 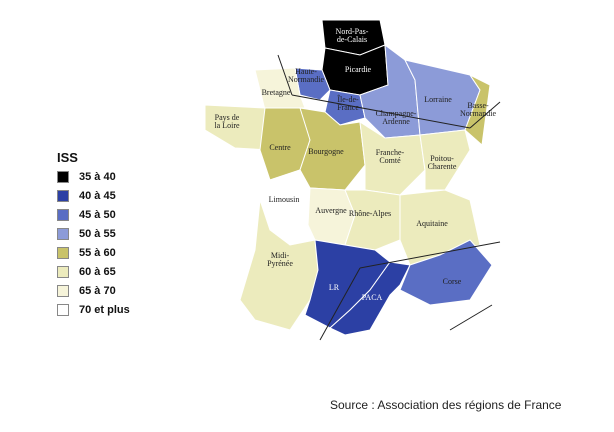 I want to click on legend-item: 35 à 40, so click(x=86, y=177).